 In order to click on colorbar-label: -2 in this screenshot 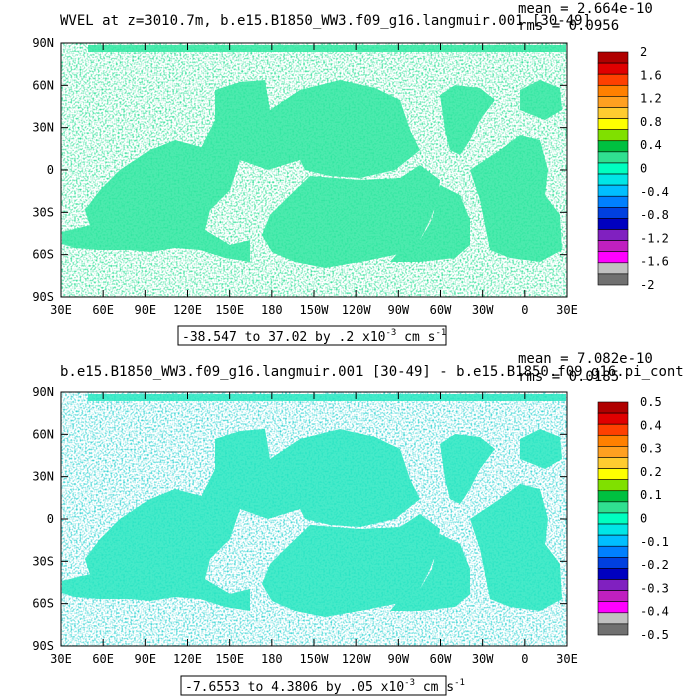, I will do `click(647, 285)`.